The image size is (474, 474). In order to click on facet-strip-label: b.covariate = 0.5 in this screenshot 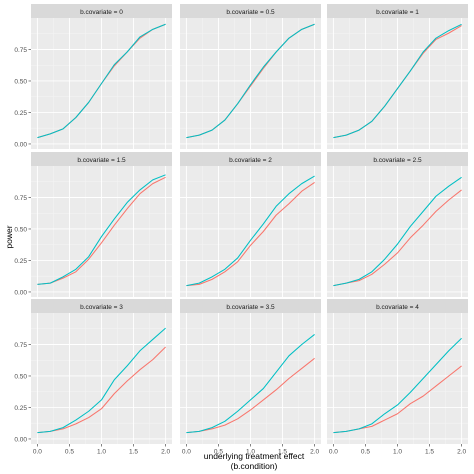, I will do `click(250, 12)`.